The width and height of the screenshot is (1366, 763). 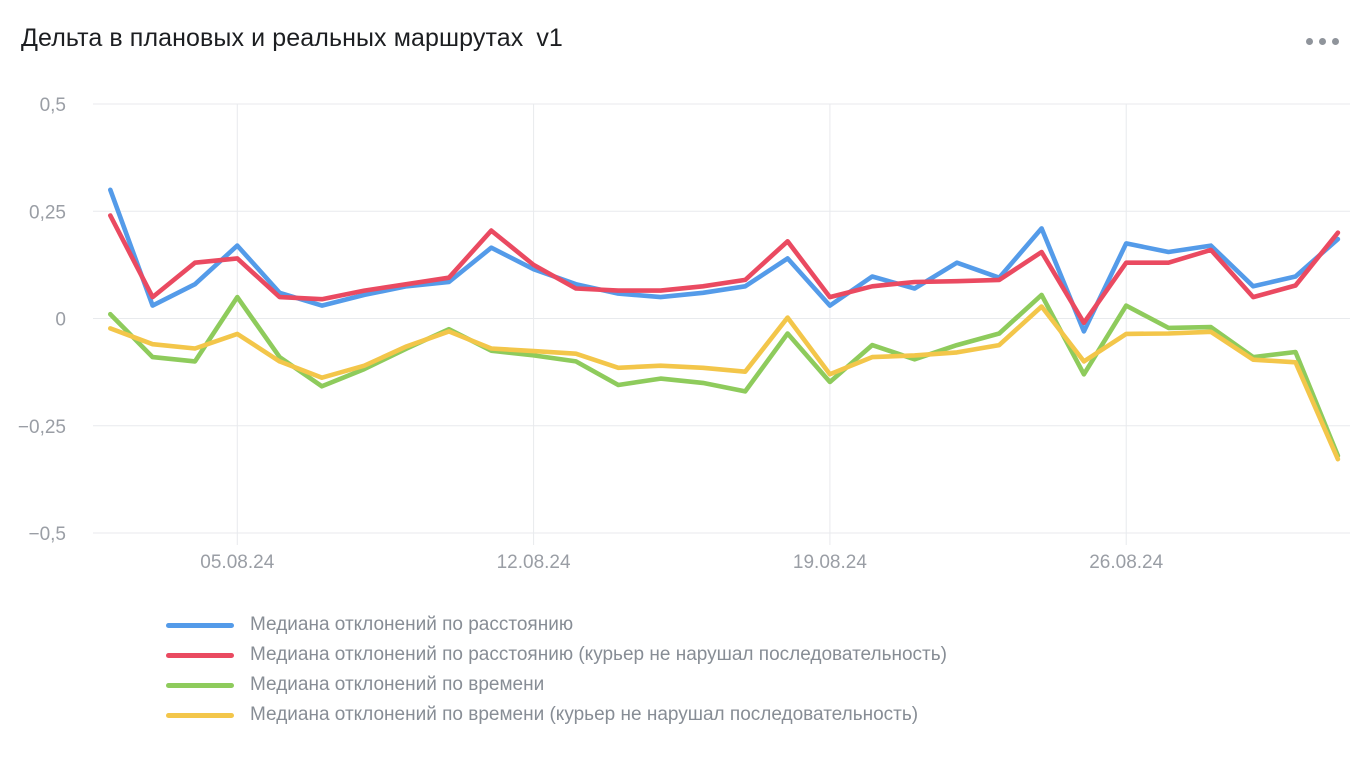 I want to click on y-axis-tick-label: 0,5, so click(x=53, y=105).